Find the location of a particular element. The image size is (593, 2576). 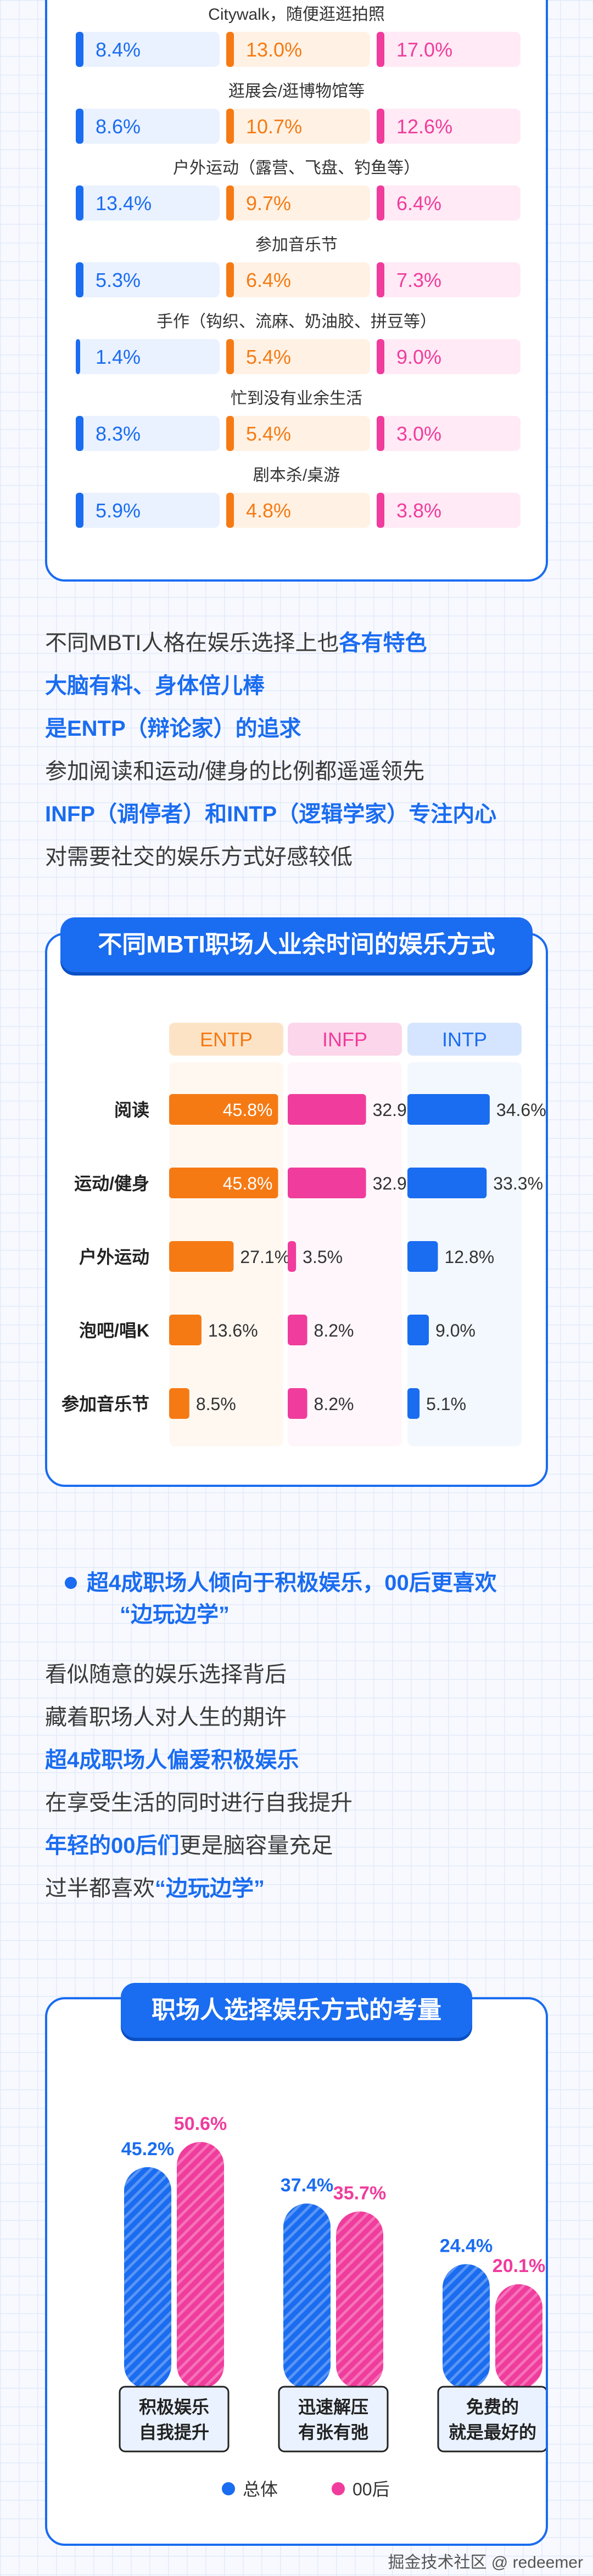

category-label: 运动/健身 is located at coordinates (111, 1183).